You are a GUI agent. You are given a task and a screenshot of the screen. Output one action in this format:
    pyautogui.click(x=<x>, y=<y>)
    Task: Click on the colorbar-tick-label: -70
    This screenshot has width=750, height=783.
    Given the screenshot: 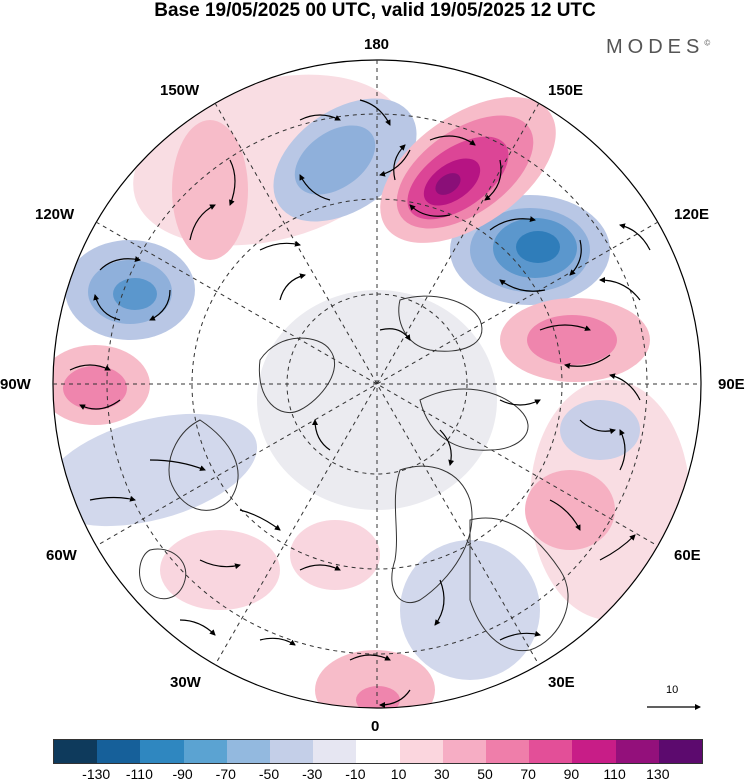 What is the action you would take?
    pyautogui.click(x=225, y=774)
    